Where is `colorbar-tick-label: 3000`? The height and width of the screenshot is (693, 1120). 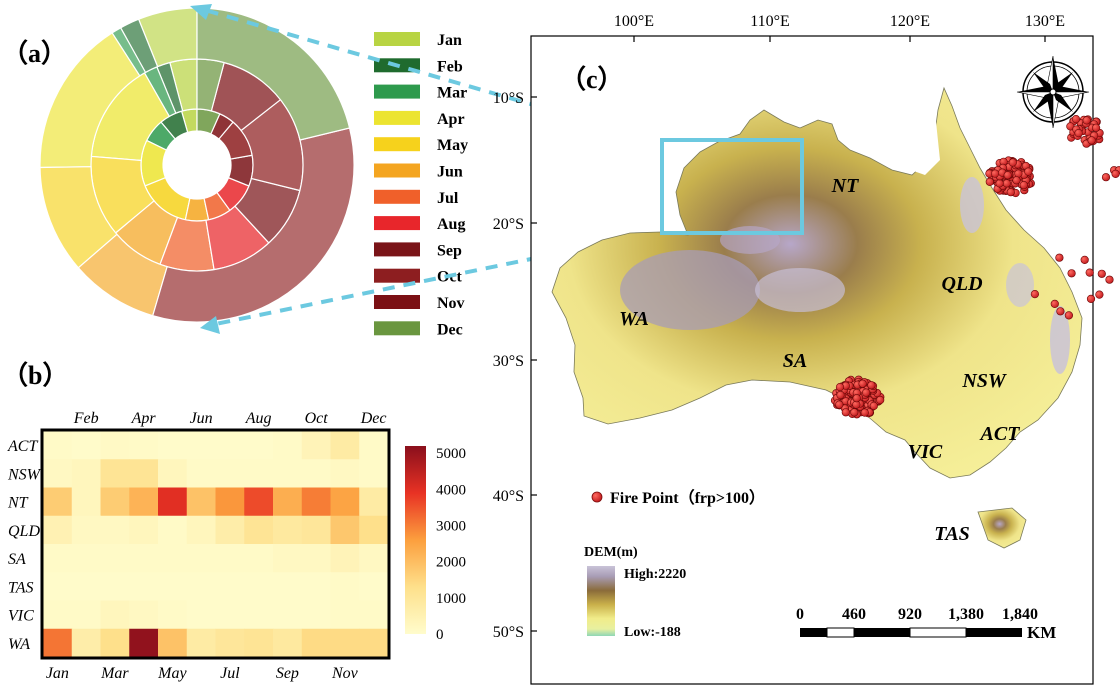
colorbar-tick-label: 3000 is located at coordinates (451, 527).